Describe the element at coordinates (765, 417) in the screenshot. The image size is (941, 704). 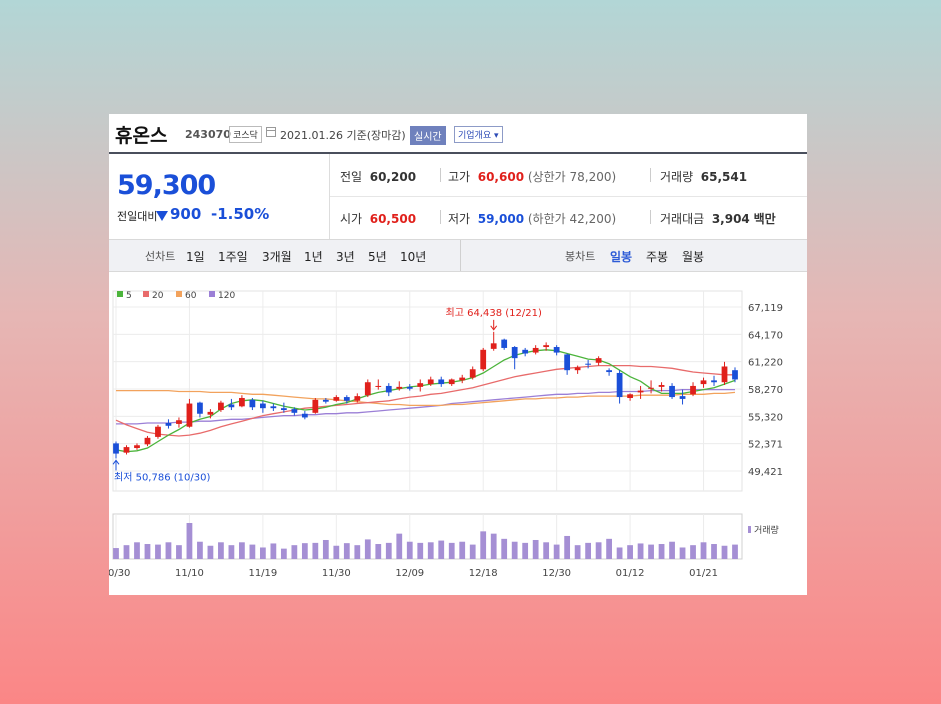
I see `y-tick-label: 55,320` at that location.